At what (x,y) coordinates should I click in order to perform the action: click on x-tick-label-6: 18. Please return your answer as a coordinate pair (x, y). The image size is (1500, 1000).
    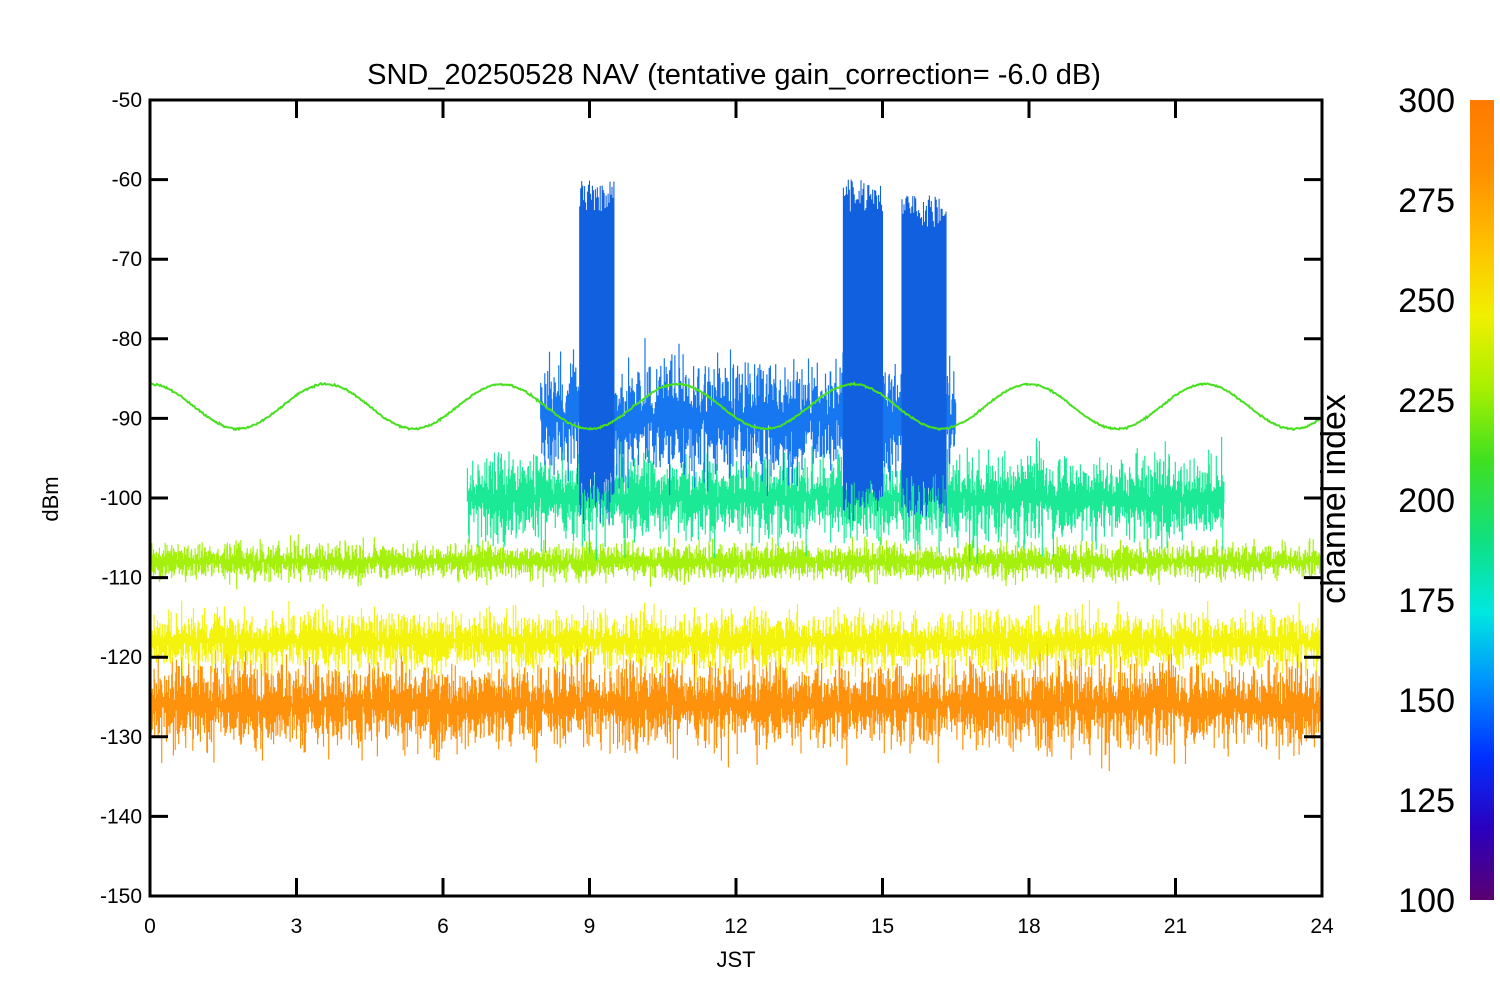
    Looking at the image, I should click on (1028, 926).